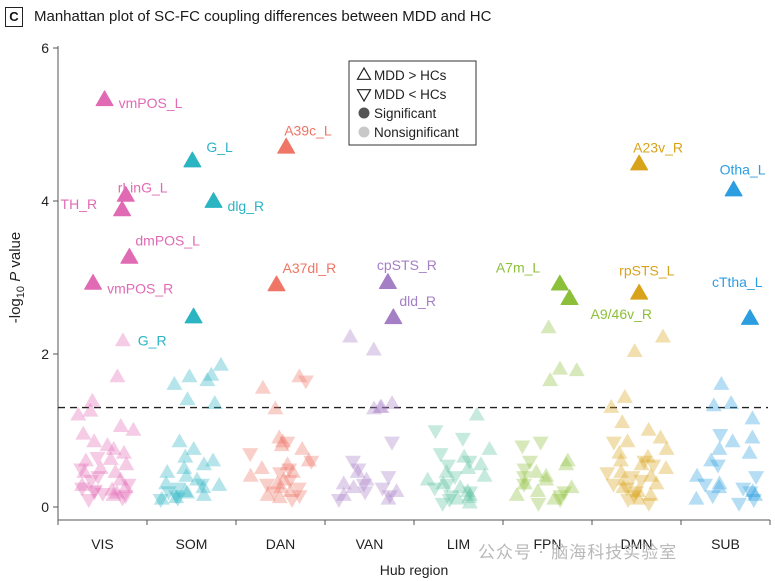  Describe the element at coordinates (639, 162) in the screenshot. I see `significant-point-a23v-r` at that location.